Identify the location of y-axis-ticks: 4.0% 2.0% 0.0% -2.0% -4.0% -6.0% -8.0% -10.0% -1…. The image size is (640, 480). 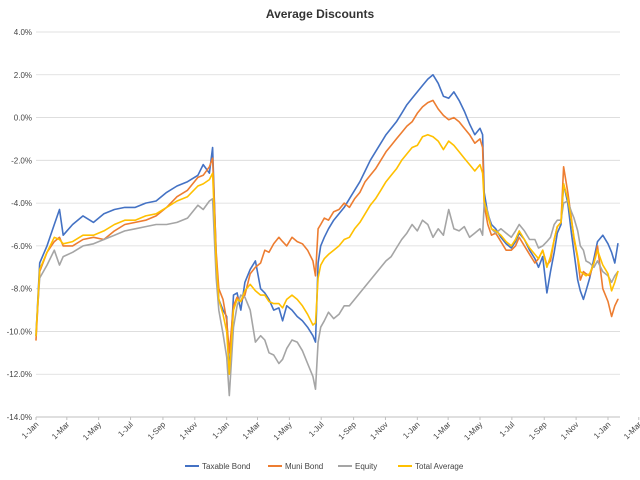
(19, 225).